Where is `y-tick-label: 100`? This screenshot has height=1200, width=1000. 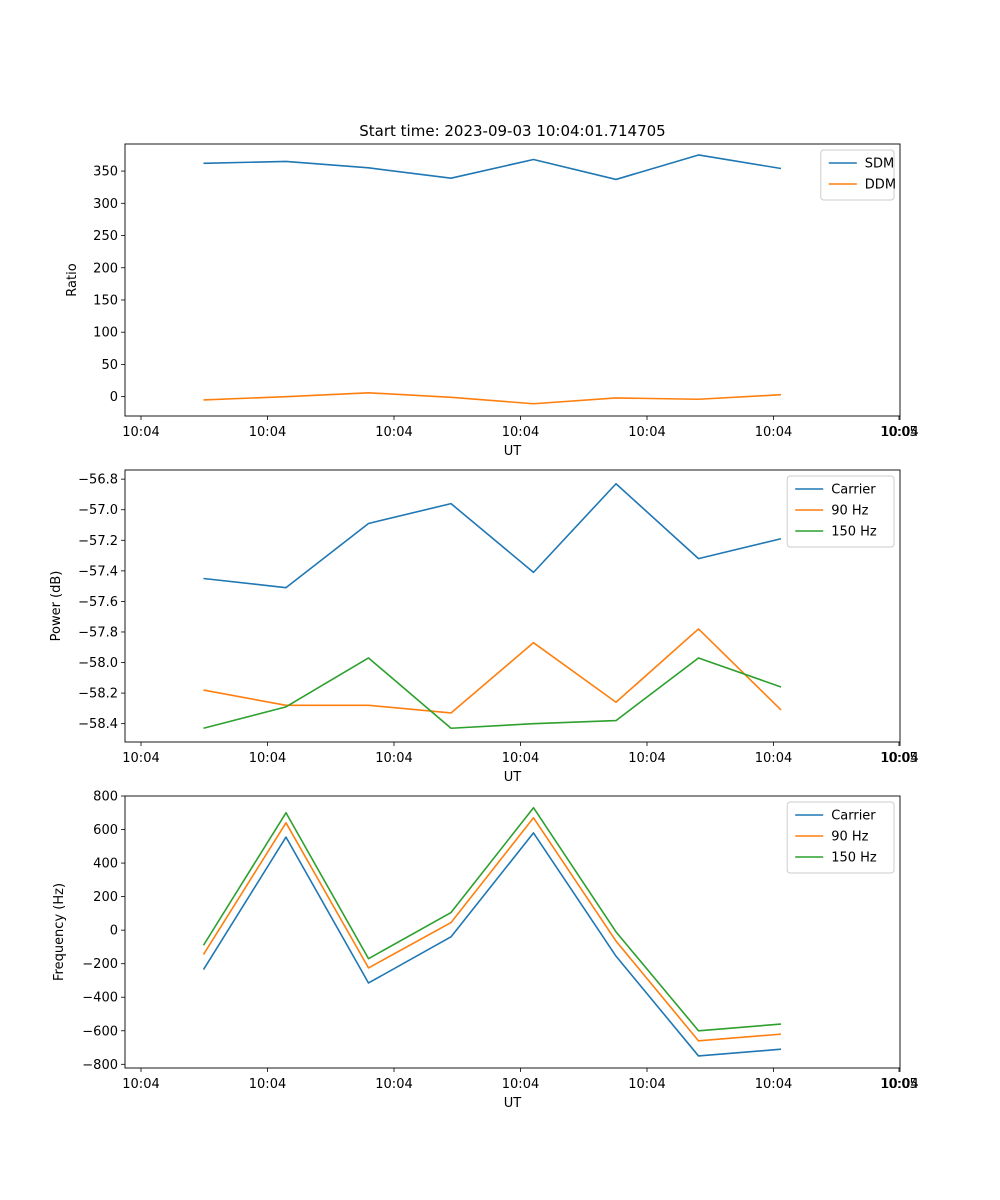 y-tick-label: 100 is located at coordinates (105, 333).